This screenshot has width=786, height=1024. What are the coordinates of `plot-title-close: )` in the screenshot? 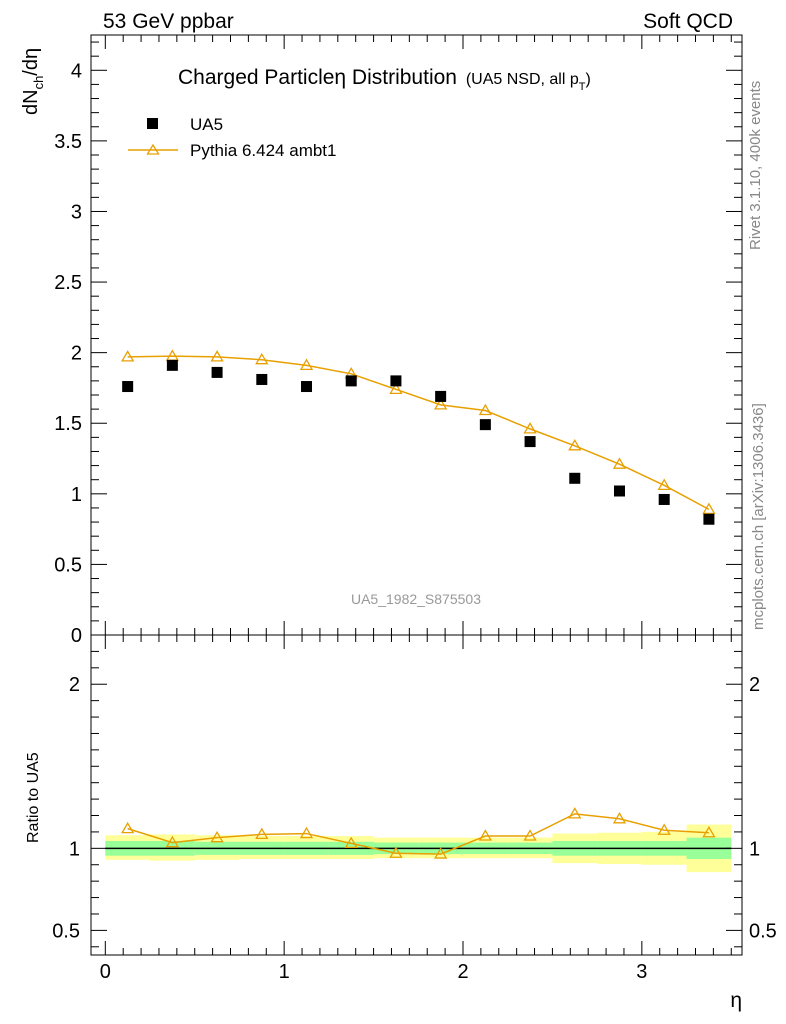 It's located at (587, 79).